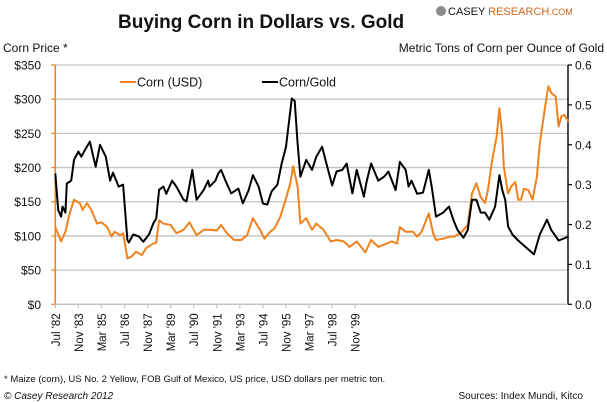  What do you see at coordinates (35, 48) in the screenshot?
I see `left-axis-title: Corn Price *` at bounding box center [35, 48].